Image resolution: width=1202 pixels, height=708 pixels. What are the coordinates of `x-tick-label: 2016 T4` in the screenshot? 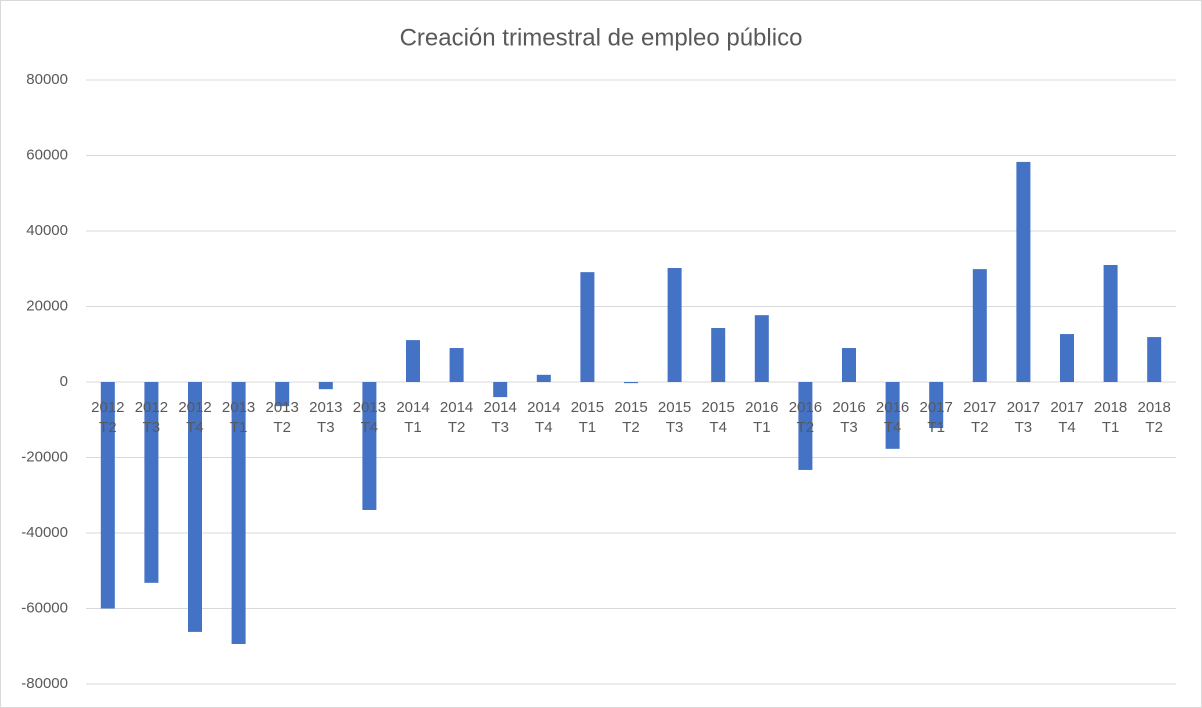 It's located at (892, 417).